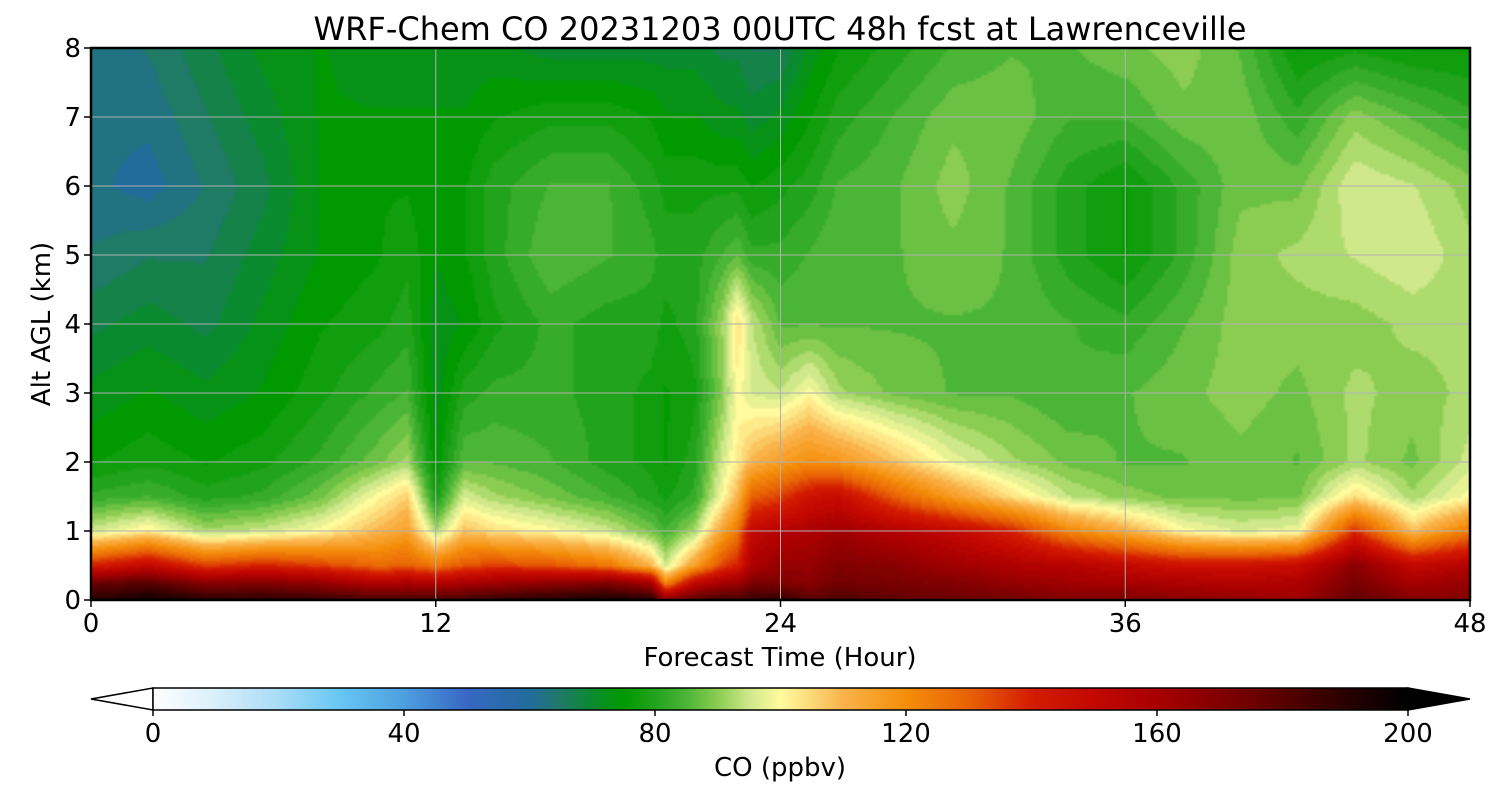 Image resolution: width=1500 pixels, height=800 pixels. What do you see at coordinates (780, 699) in the screenshot?
I see `colorbar-gradient` at bounding box center [780, 699].